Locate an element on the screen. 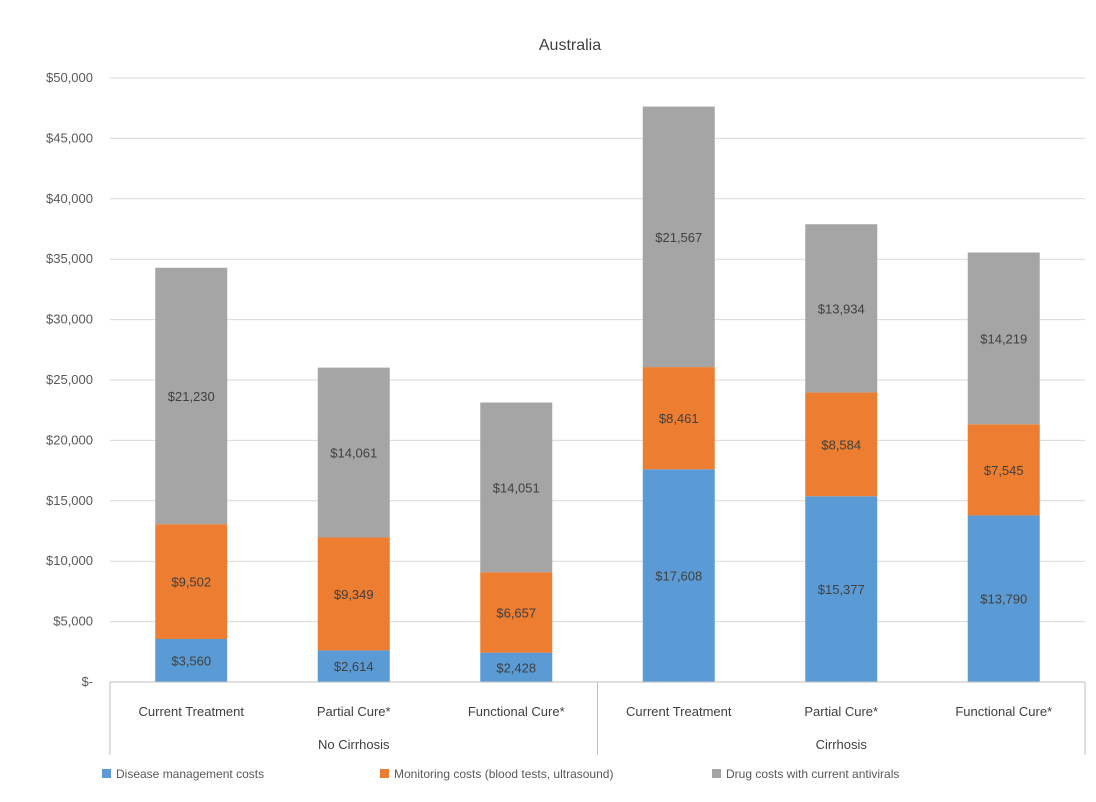  y-tick-label: $30,000 is located at coordinates (69, 319).